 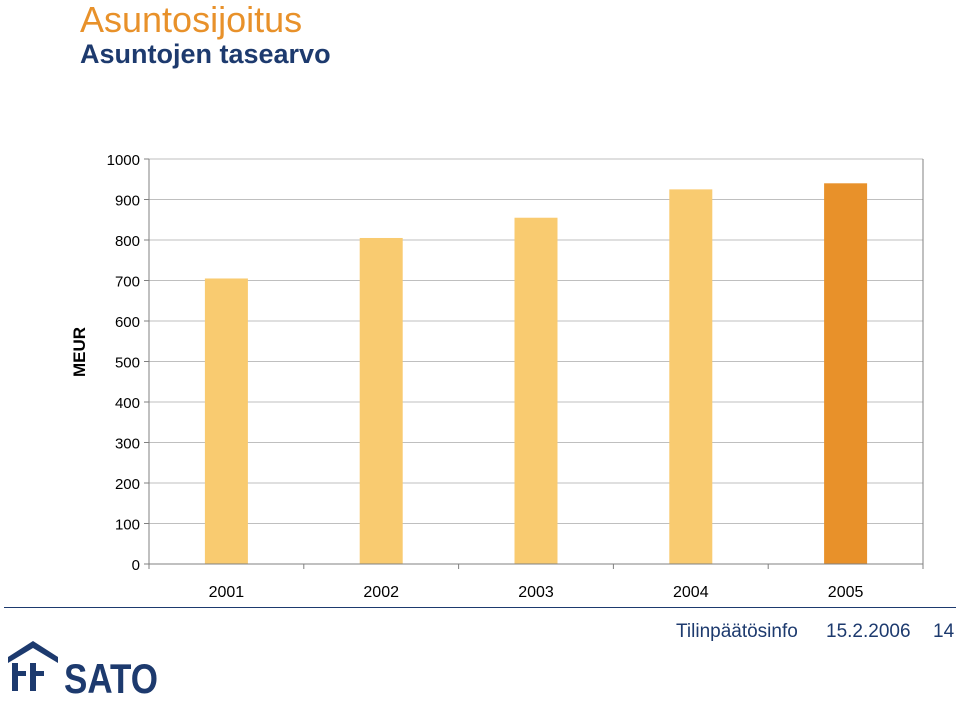 I want to click on x-tick-label: 2004, so click(x=691, y=592).